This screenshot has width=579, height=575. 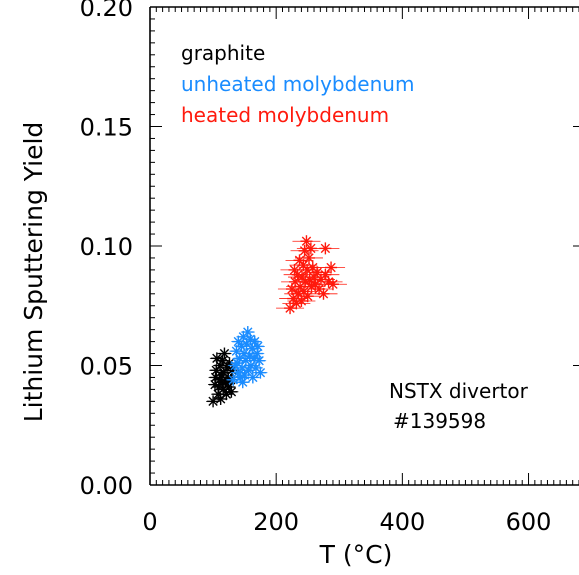 What do you see at coordinates (356, 554) in the screenshot?
I see `x-axis-title: T (°C)` at bounding box center [356, 554].